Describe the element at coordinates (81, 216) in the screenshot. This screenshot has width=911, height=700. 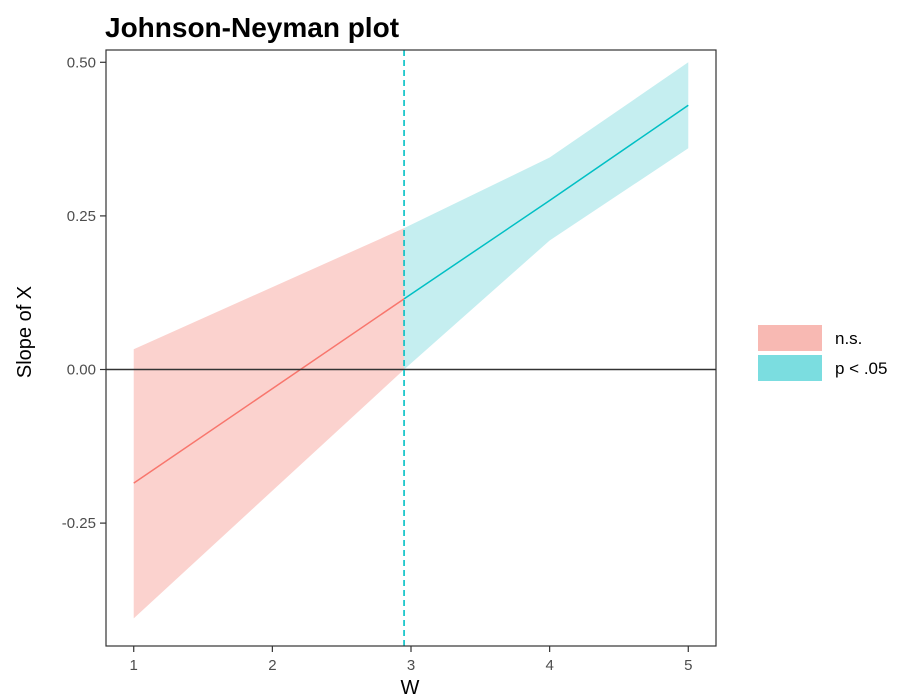
I see `y-tick-label: 0.25` at that location.